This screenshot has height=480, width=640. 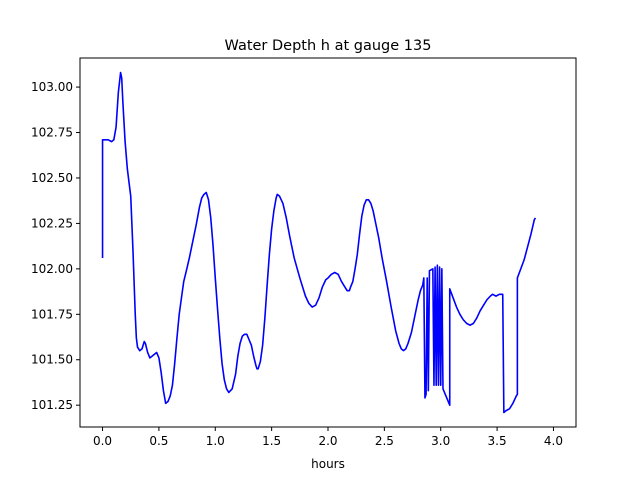 I want to click on x-axis-label: hours, so click(x=328, y=464).